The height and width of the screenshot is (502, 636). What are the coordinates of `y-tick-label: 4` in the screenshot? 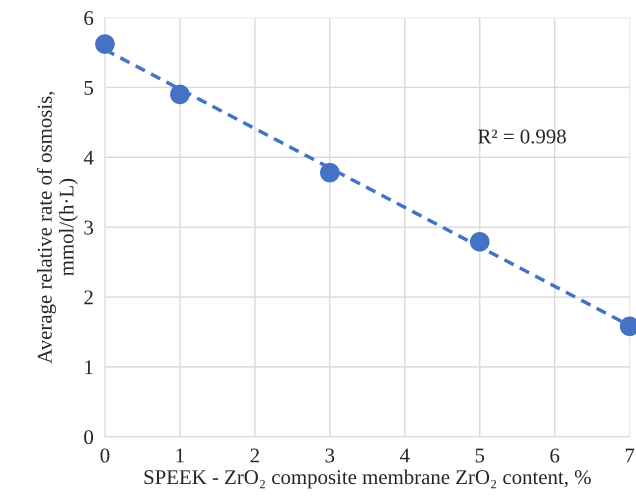 It's located at (89, 157).